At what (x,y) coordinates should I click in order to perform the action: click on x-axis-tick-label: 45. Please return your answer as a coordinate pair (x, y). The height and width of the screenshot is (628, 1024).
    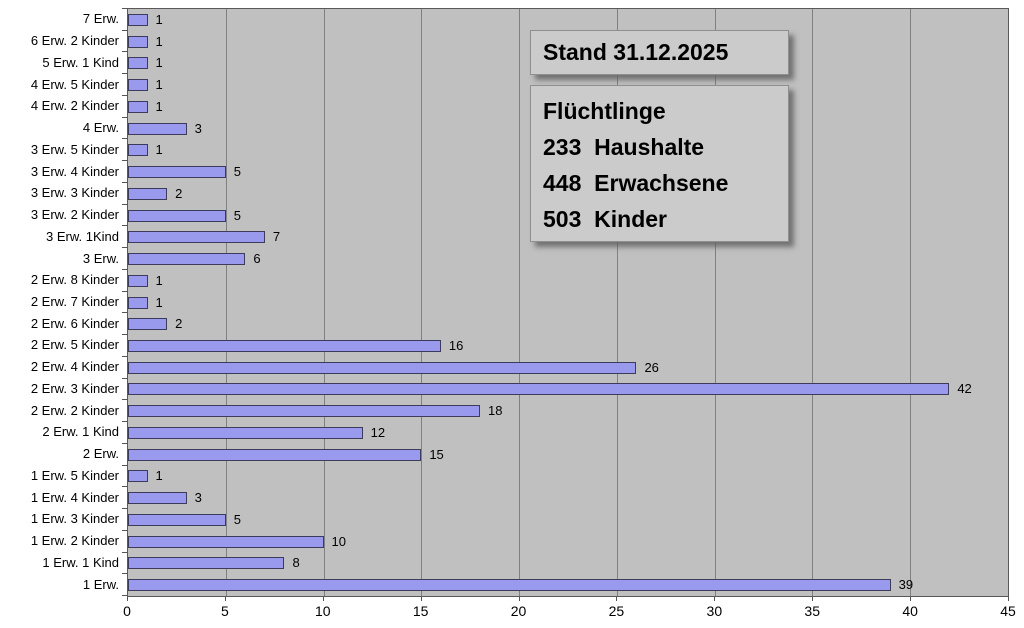
    Looking at the image, I should click on (1008, 611).